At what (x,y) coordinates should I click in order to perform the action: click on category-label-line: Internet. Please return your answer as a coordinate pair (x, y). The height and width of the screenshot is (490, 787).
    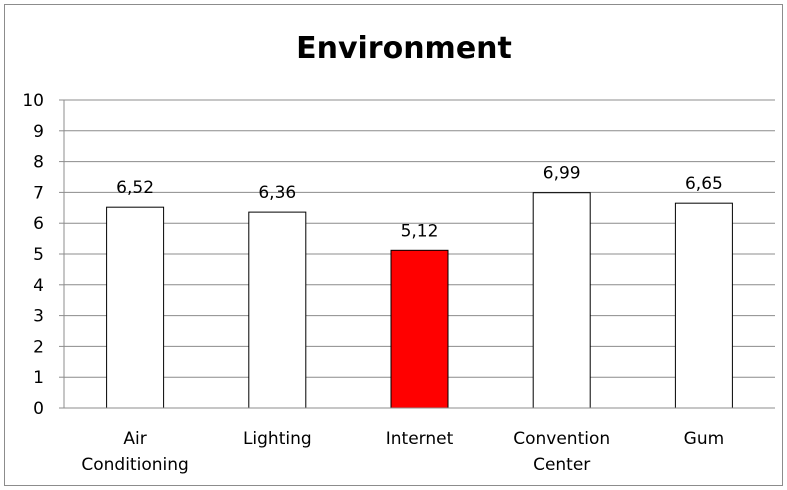
    Looking at the image, I should click on (420, 439).